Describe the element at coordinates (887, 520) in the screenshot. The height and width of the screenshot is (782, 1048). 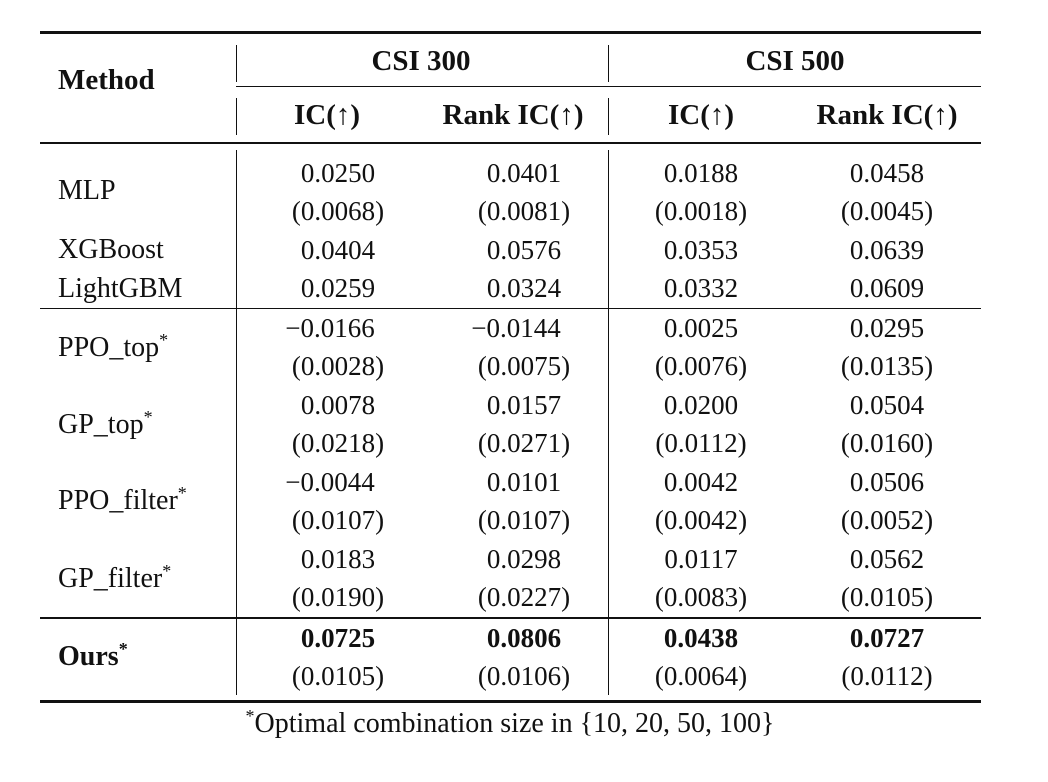
I see `ppo-filter-csi500-rankic-std: (0.0052)` at that location.